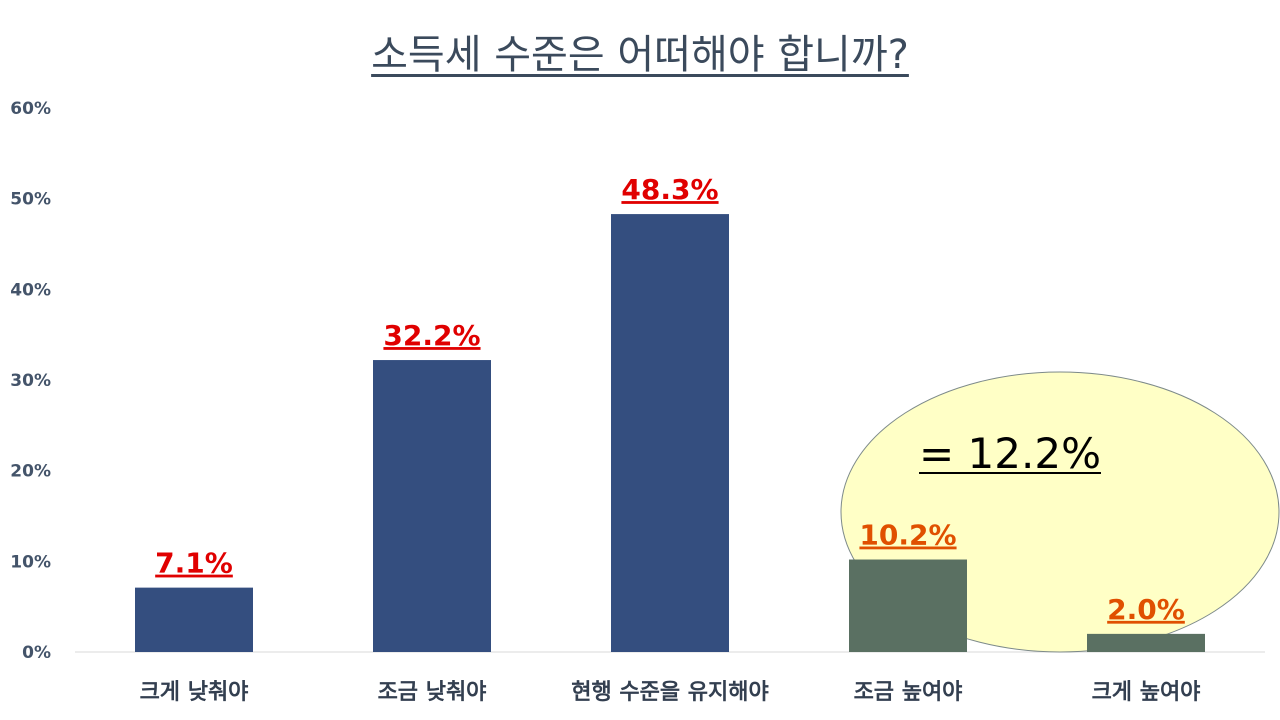 This screenshot has height=720, width=1280. I want to click on y-tick-label: 20%, so click(30, 472).